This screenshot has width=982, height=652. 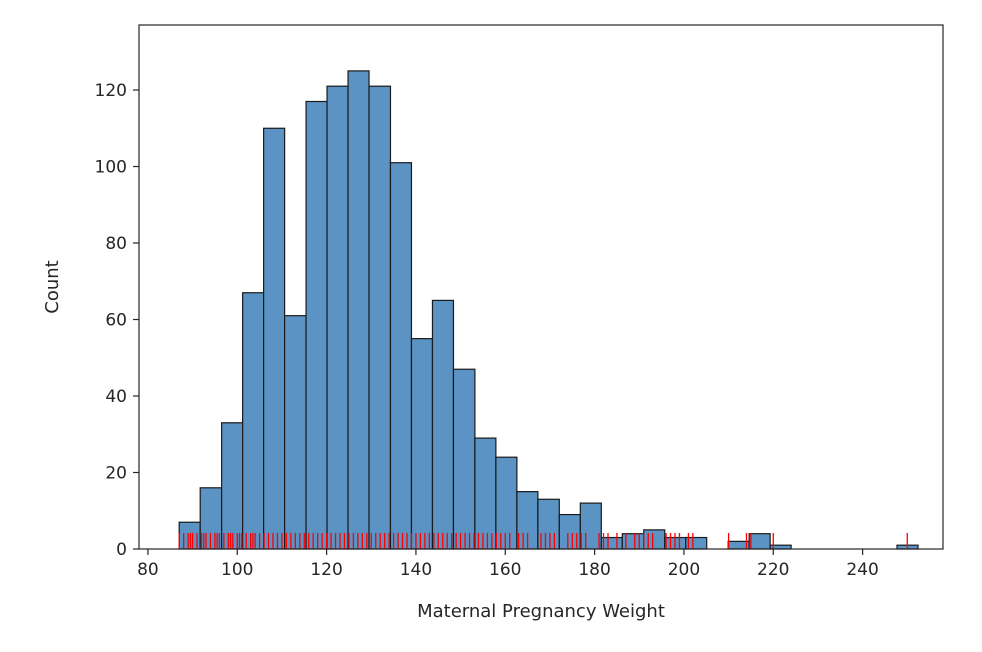 I want to click on x-tick-label: 120, so click(x=326, y=570).